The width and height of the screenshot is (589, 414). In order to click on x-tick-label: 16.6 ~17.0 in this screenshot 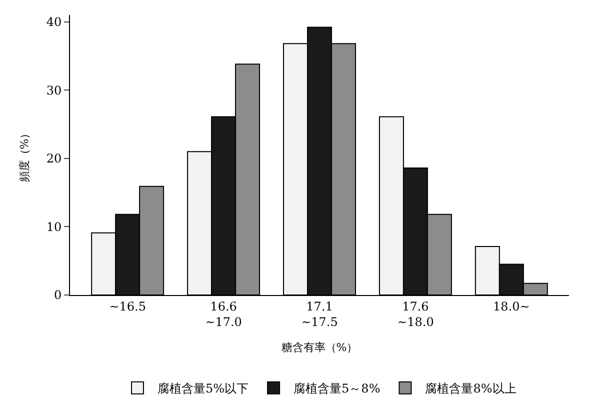, I will do `click(223, 314)`.